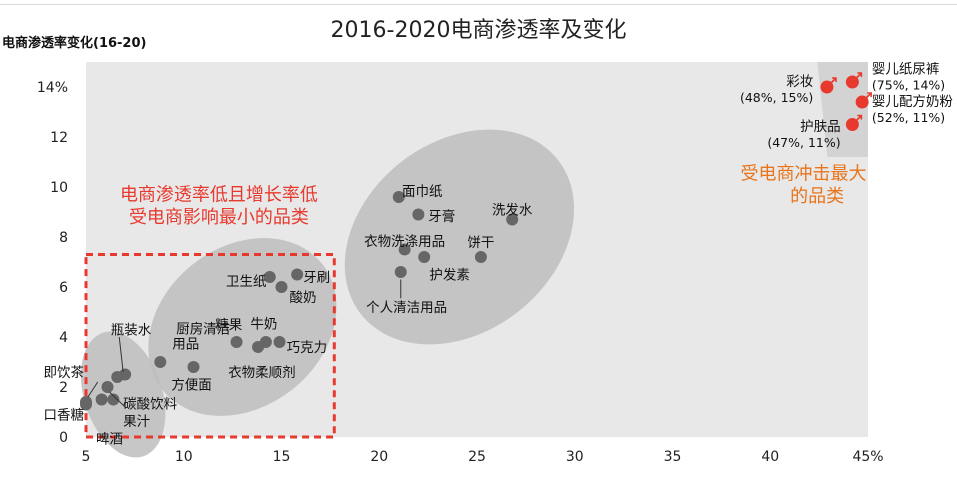 The image size is (957, 482). I want to click on data-label: (47%, 11%), so click(803, 142).